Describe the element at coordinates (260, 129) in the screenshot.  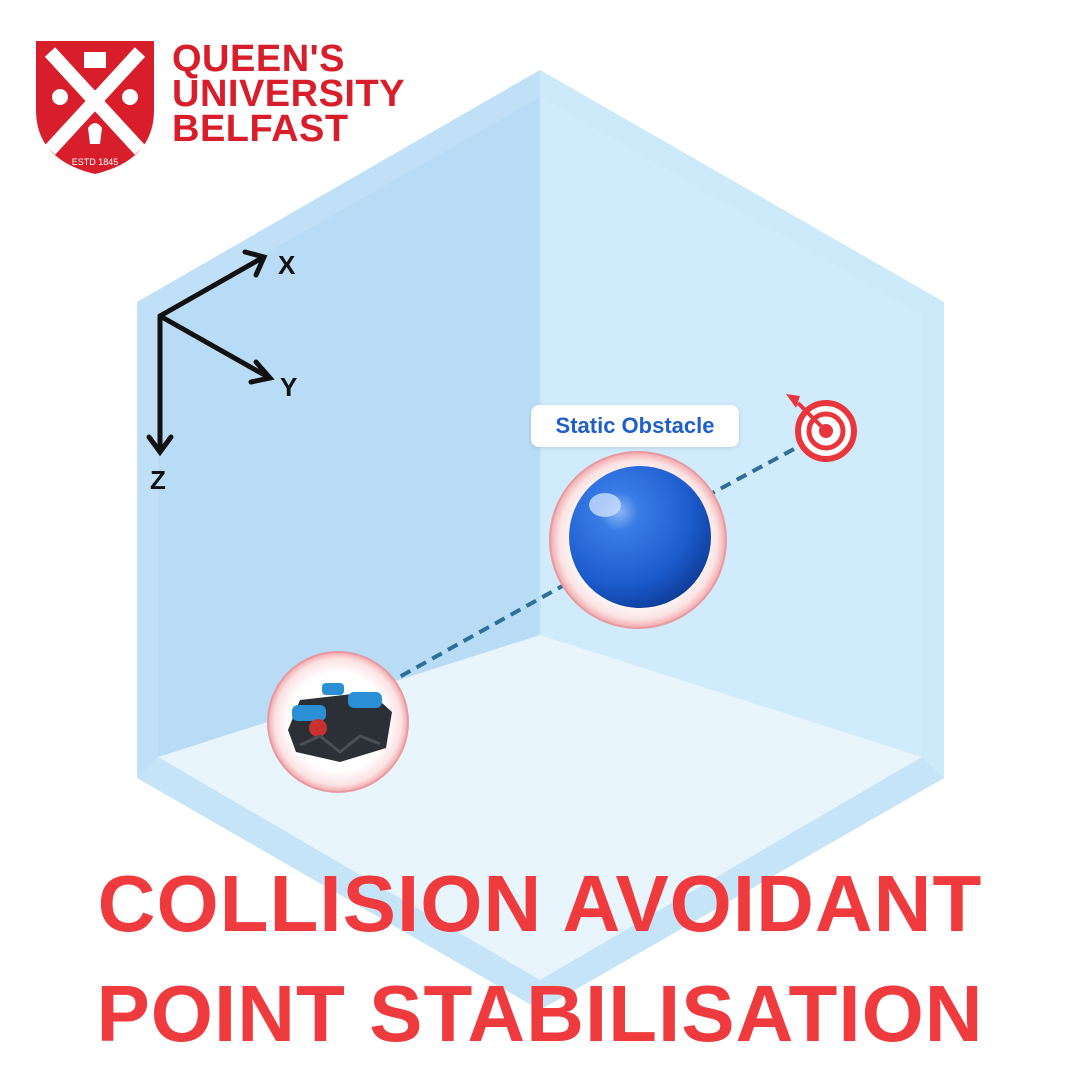
I see `logo-line-3: BELFAST` at that location.